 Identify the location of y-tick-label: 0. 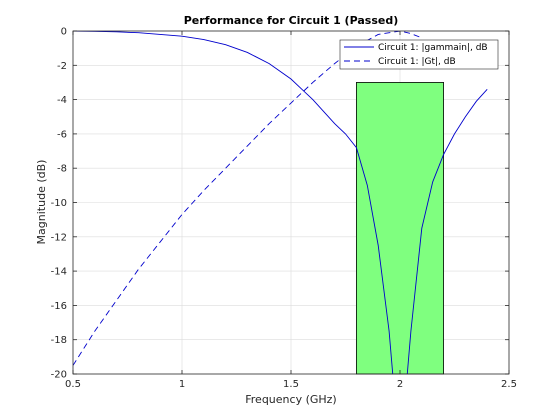
(64, 32).